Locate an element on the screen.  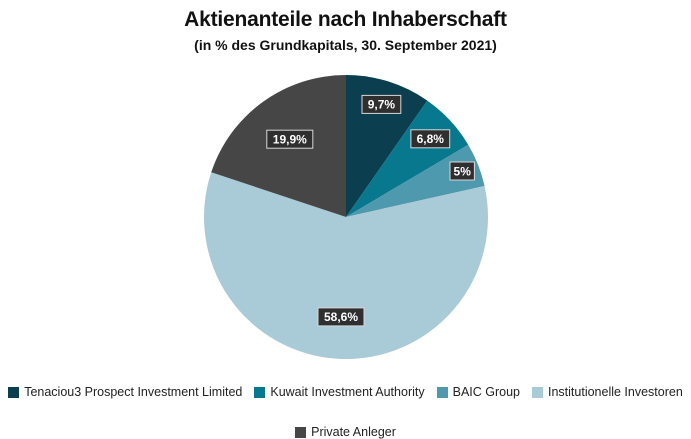
legend-label: Kuwait Investment Authority is located at coordinates (347, 392).